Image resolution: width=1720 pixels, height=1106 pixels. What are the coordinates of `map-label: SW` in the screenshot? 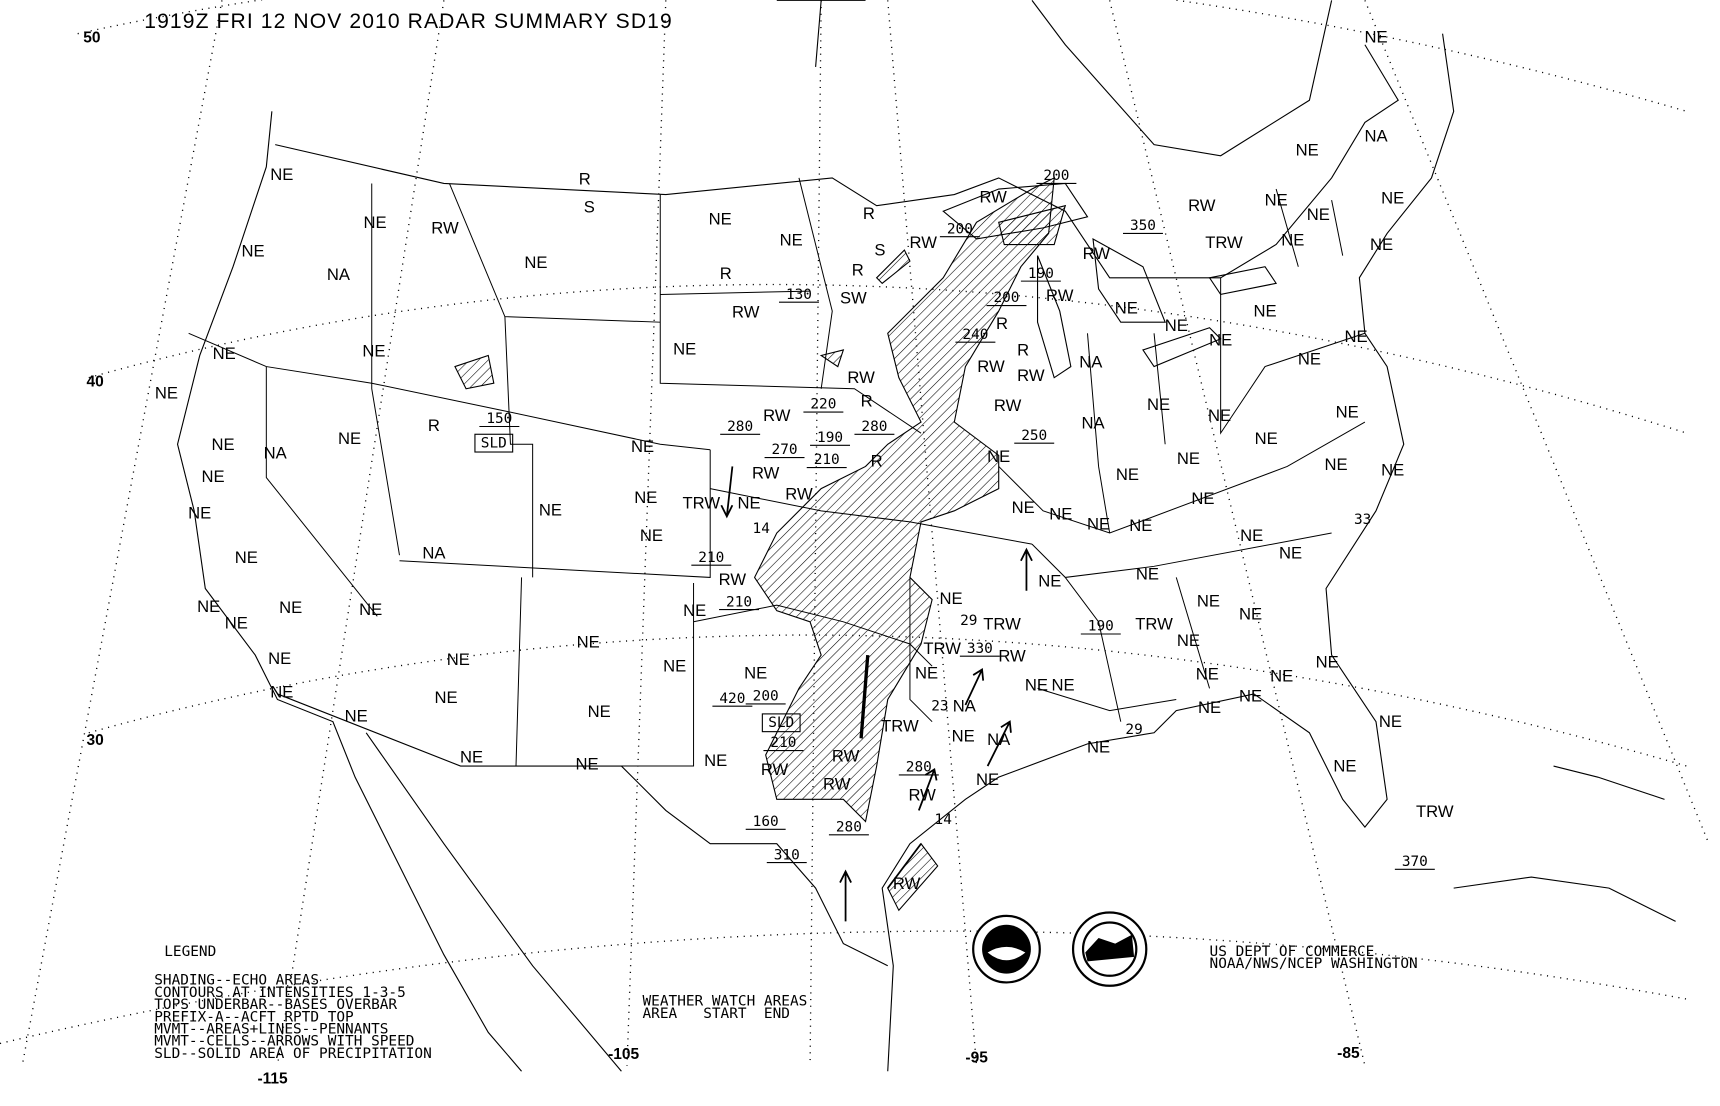 It's located at (853, 297).